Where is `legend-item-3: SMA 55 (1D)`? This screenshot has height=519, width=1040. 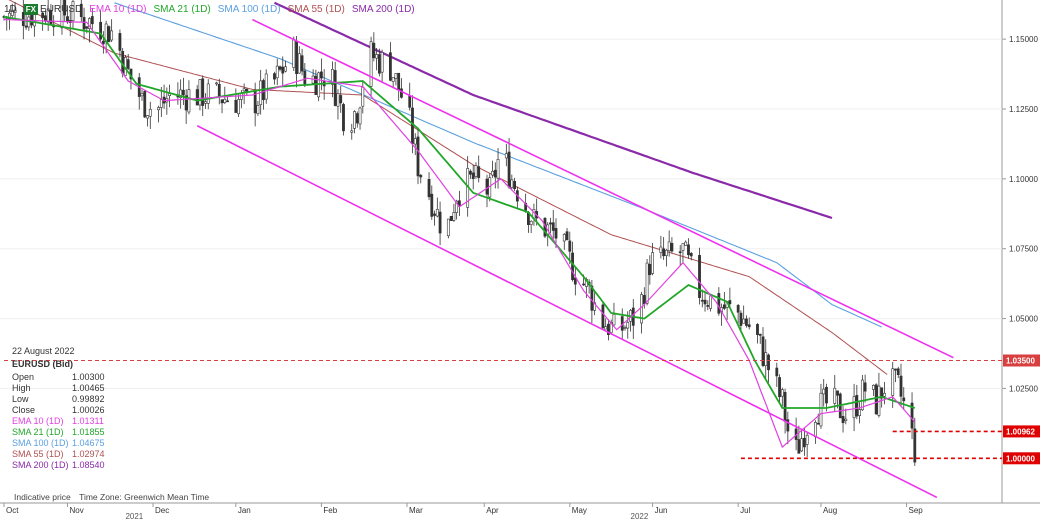
legend-item-3: SMA 55 (1D) is located at coordinates (316, 9).